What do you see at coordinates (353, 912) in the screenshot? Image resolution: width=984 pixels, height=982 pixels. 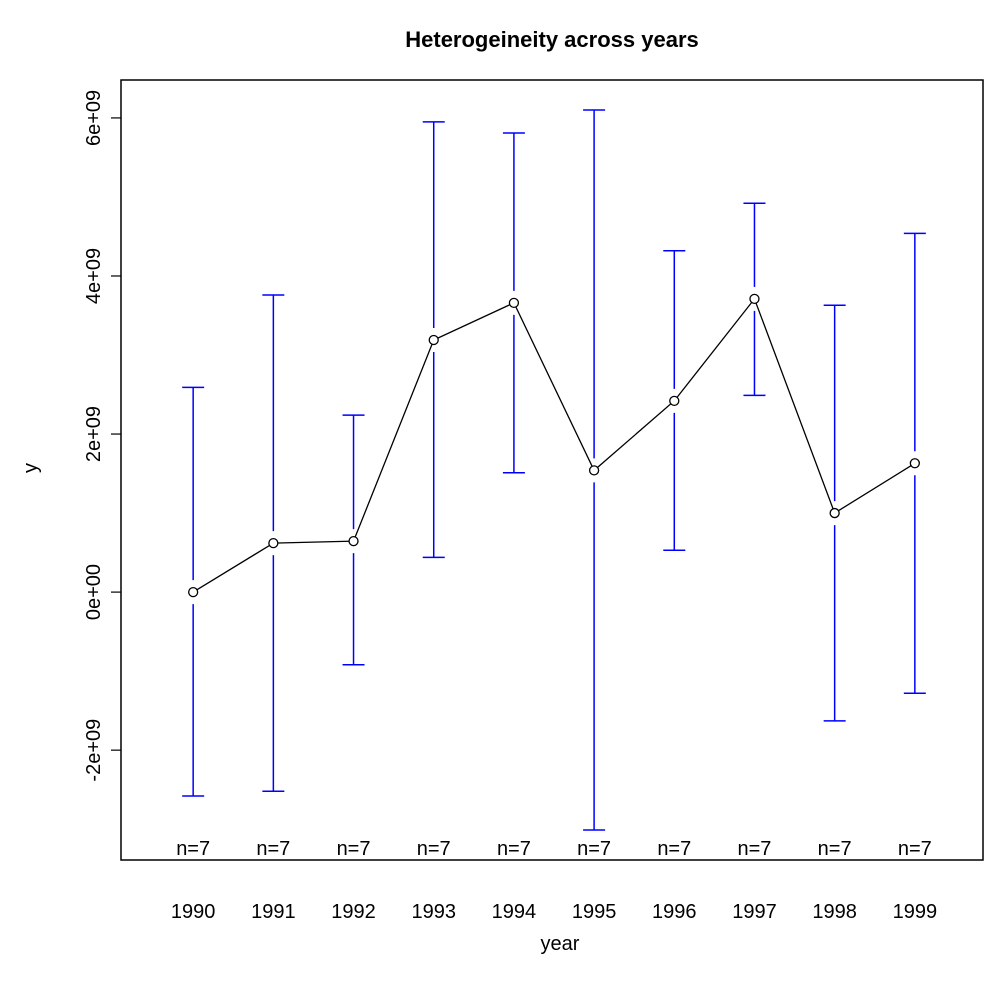 I see `x-tick-label: 1992` at bounding box center [353, 912].